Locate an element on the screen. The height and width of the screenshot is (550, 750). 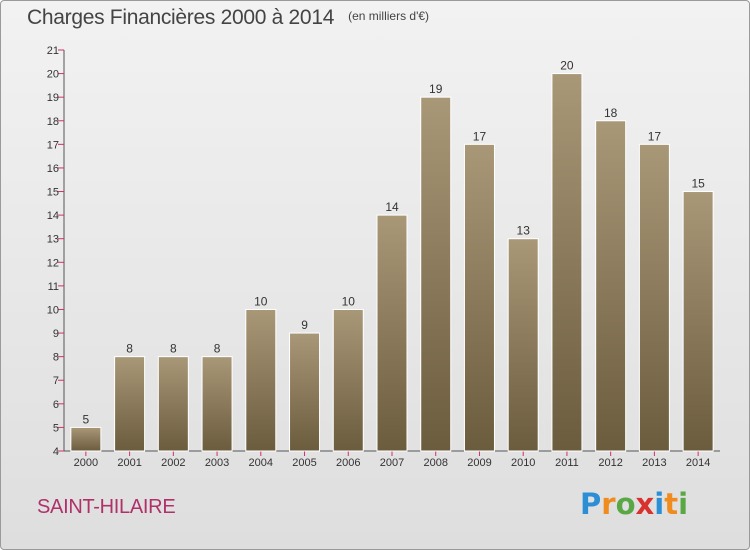
y-tick-label: 10 is located at coordinates (53, 310).